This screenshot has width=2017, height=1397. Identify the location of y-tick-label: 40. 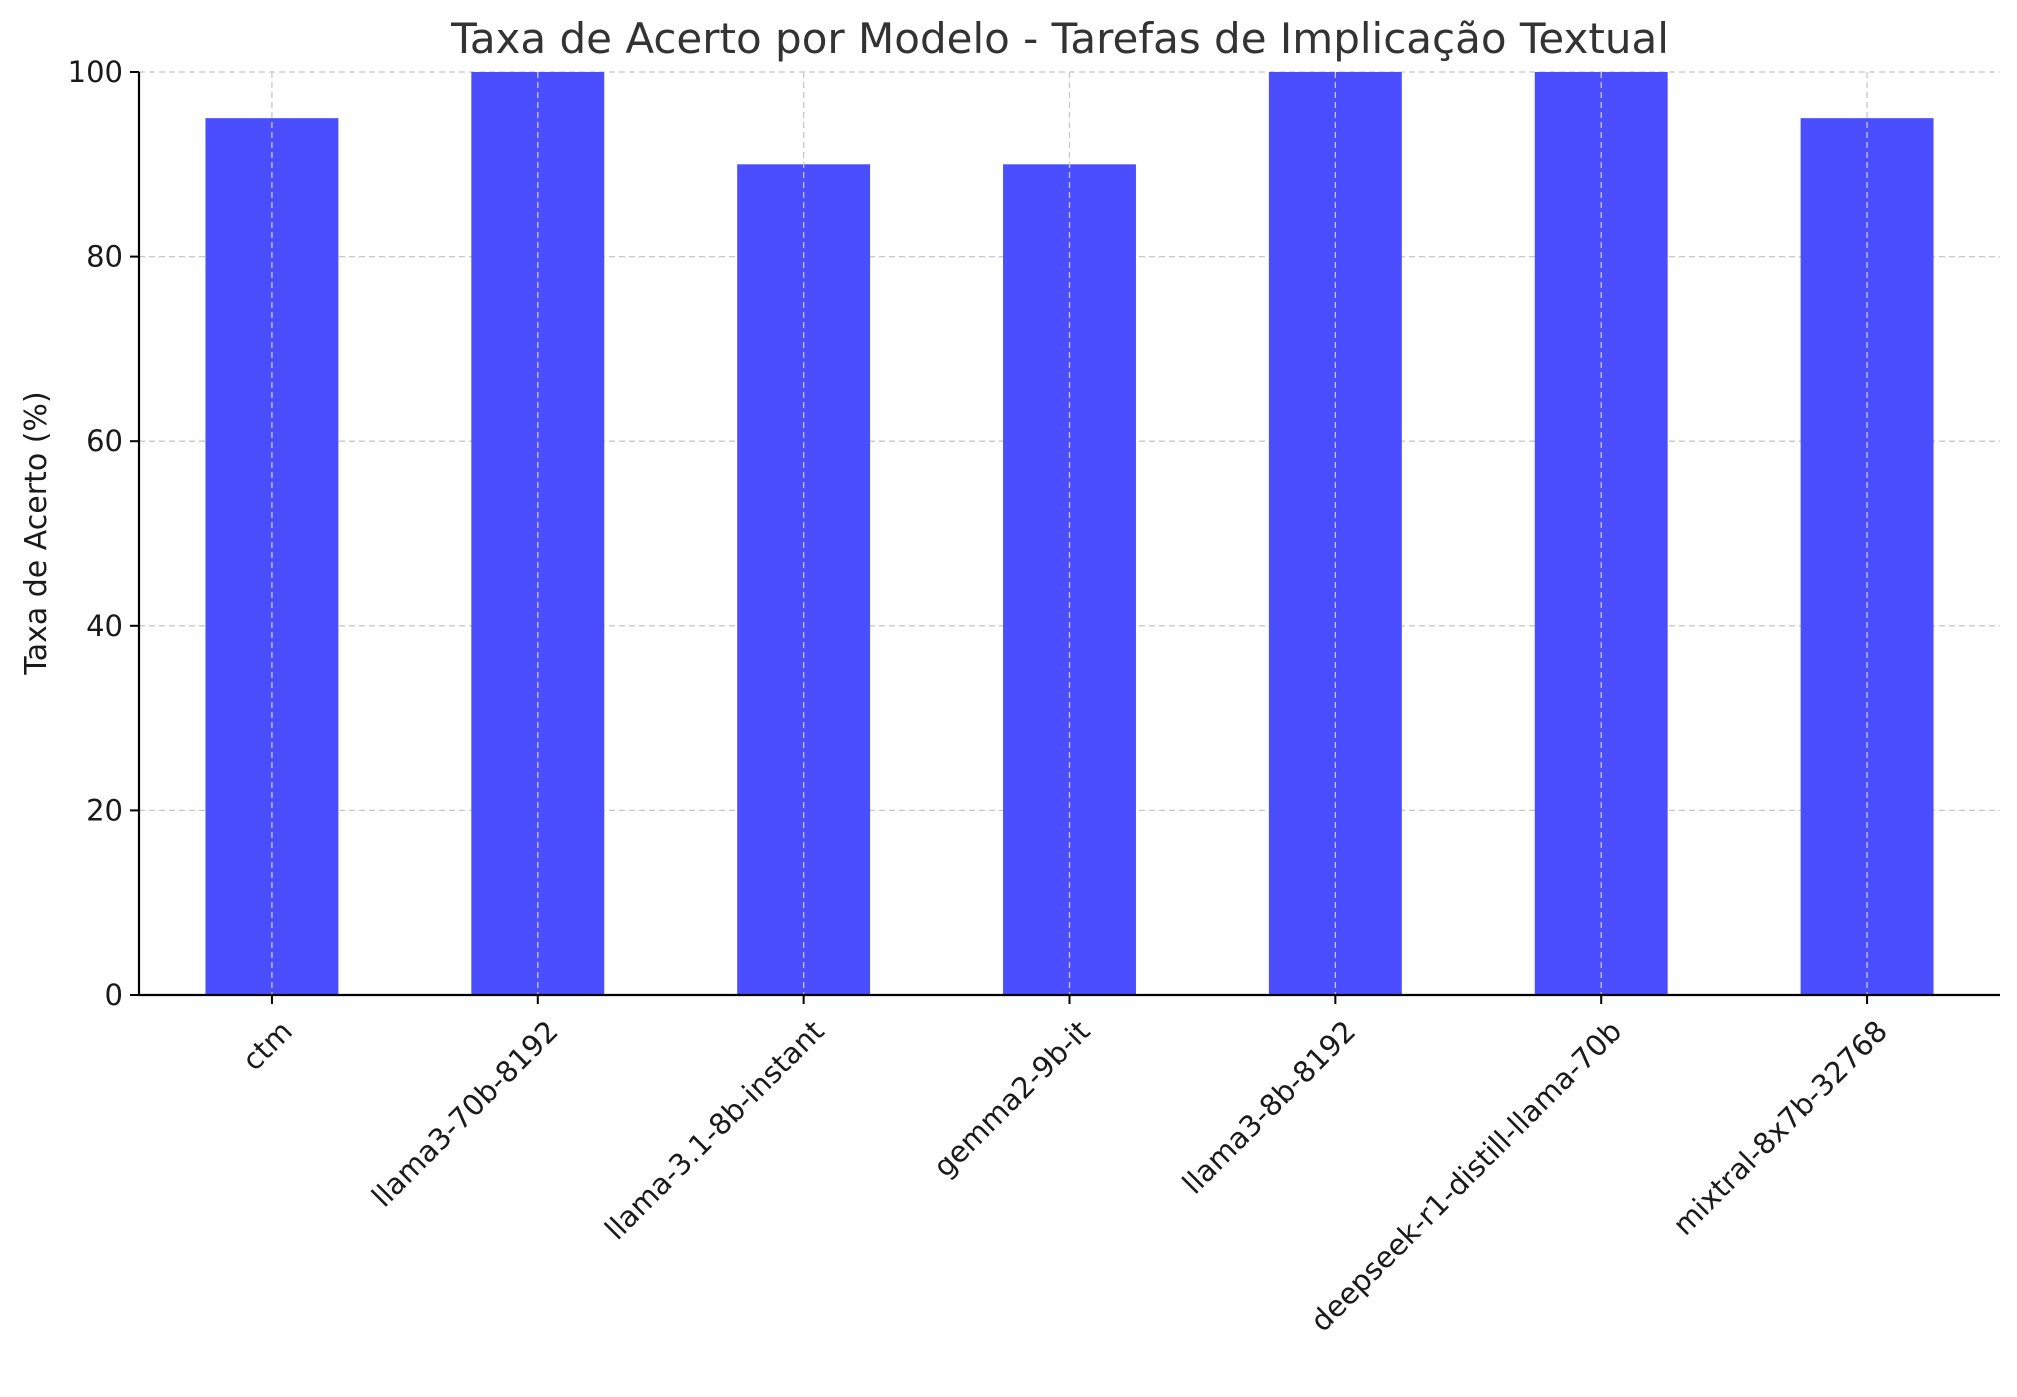
(104, 626).